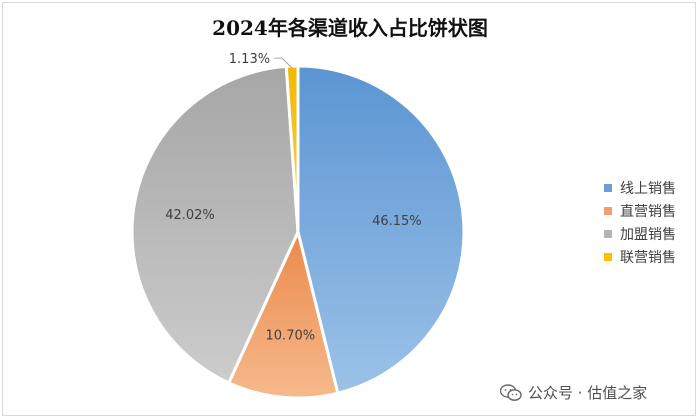 Image resolution: width=700 pixels, height=420 pixels. What do you see at coordinates (350, 28) in the screenshot?
I see `chart-title: 2024年各渠道收入占比饼状图` at bounding box center [350, 28].